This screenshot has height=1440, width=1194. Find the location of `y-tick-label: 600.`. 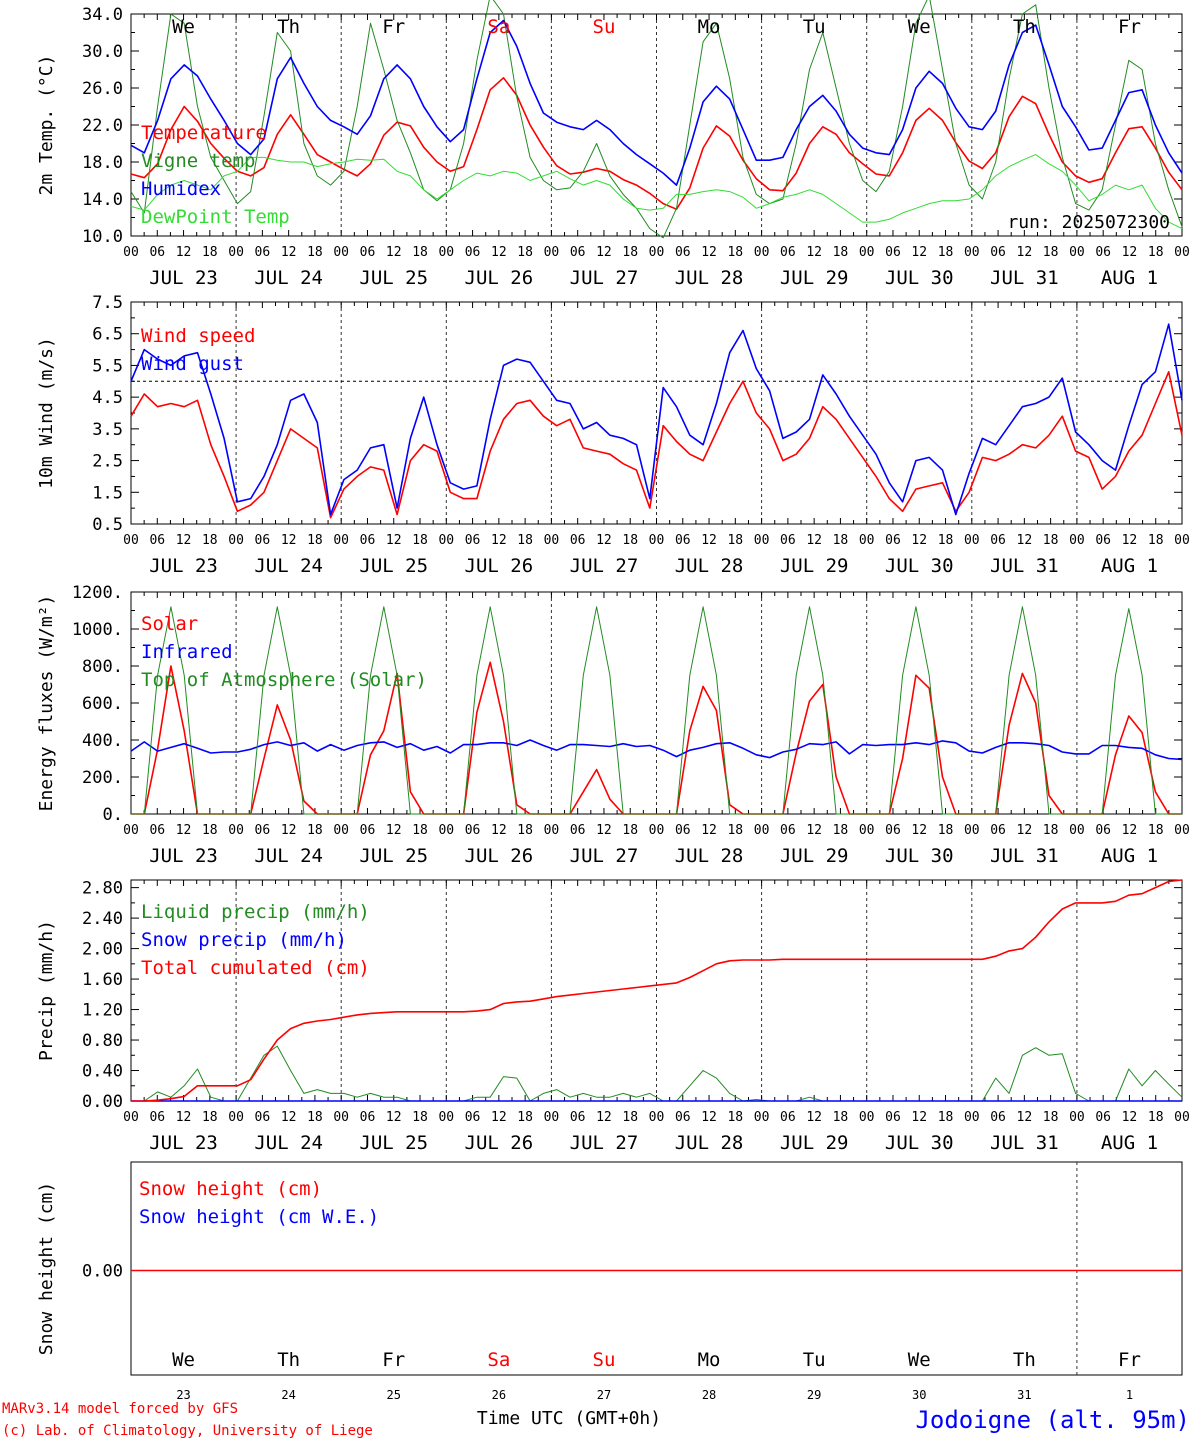

y-tick-label: 600. is located at coordinates (102, 704).